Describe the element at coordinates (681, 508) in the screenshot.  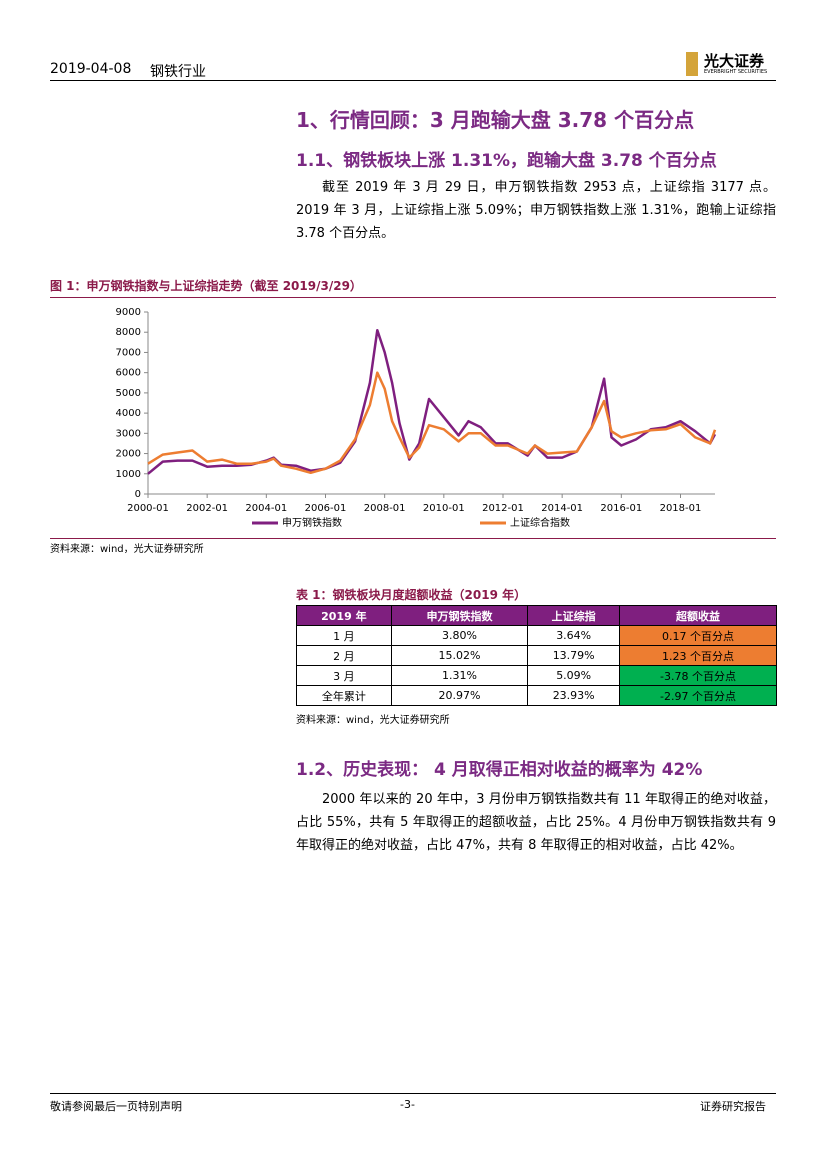
I see `x-tick-label: 2018-01` at that location.